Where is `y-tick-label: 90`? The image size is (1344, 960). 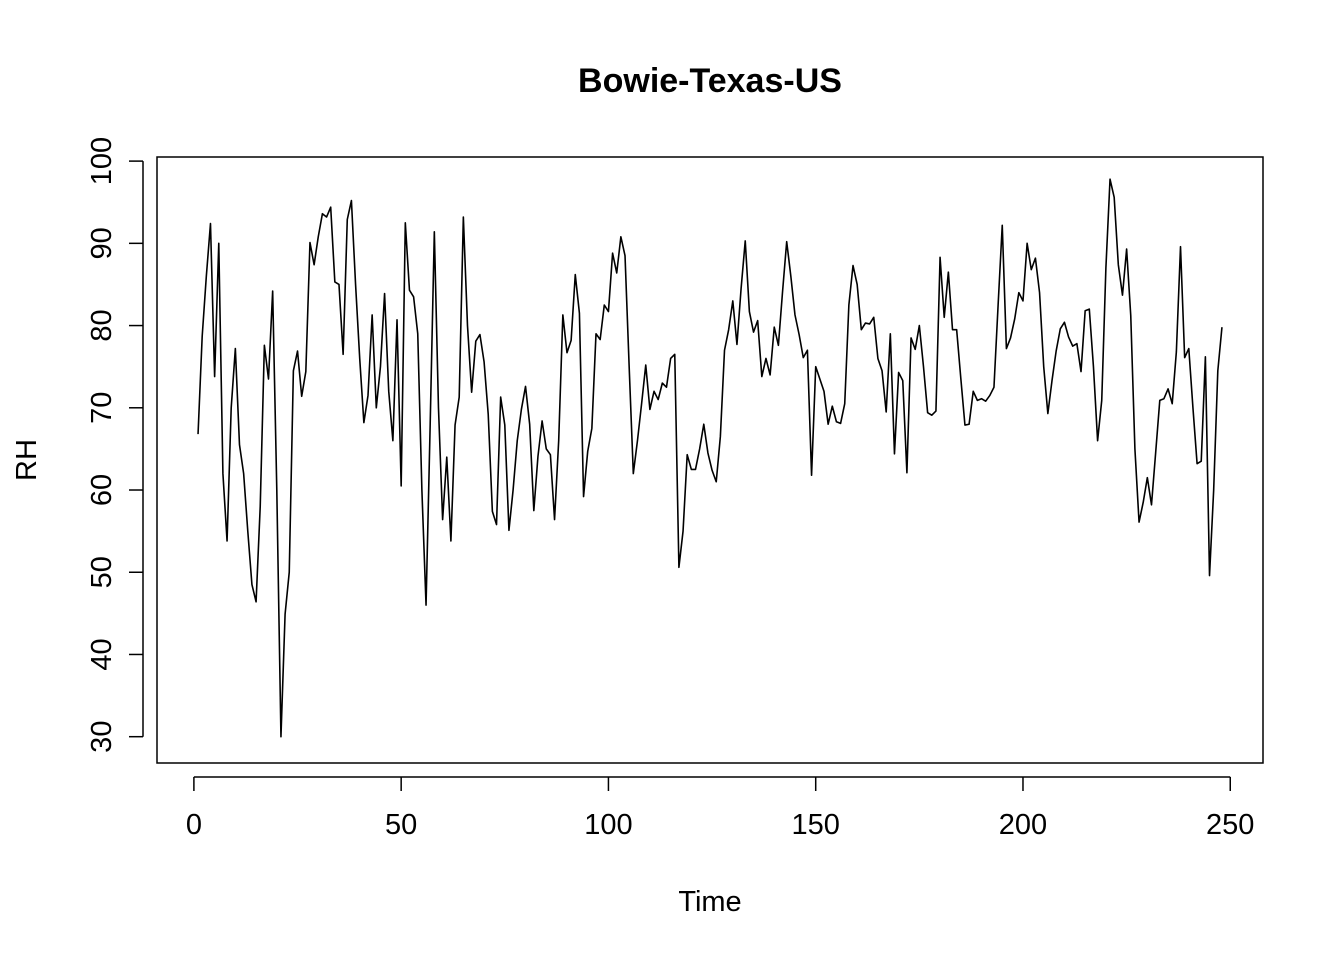
y-tick-label: 90 is located at coordinates (102, 243).